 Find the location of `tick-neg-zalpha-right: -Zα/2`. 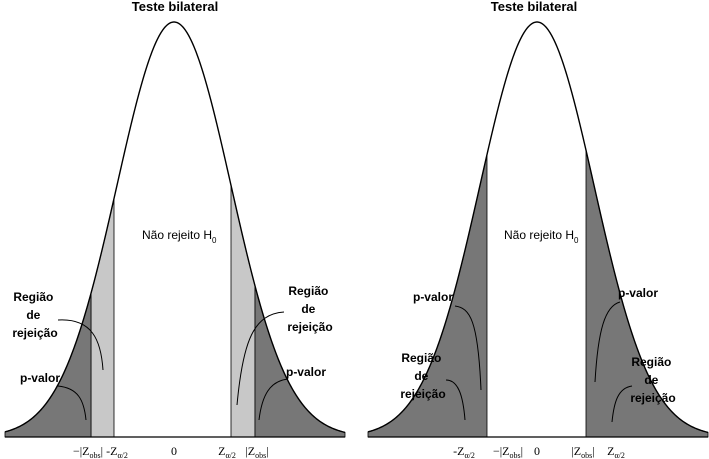

tick-neg-zalpha-right: -Zα/2 is located at coordinates (464, 451).